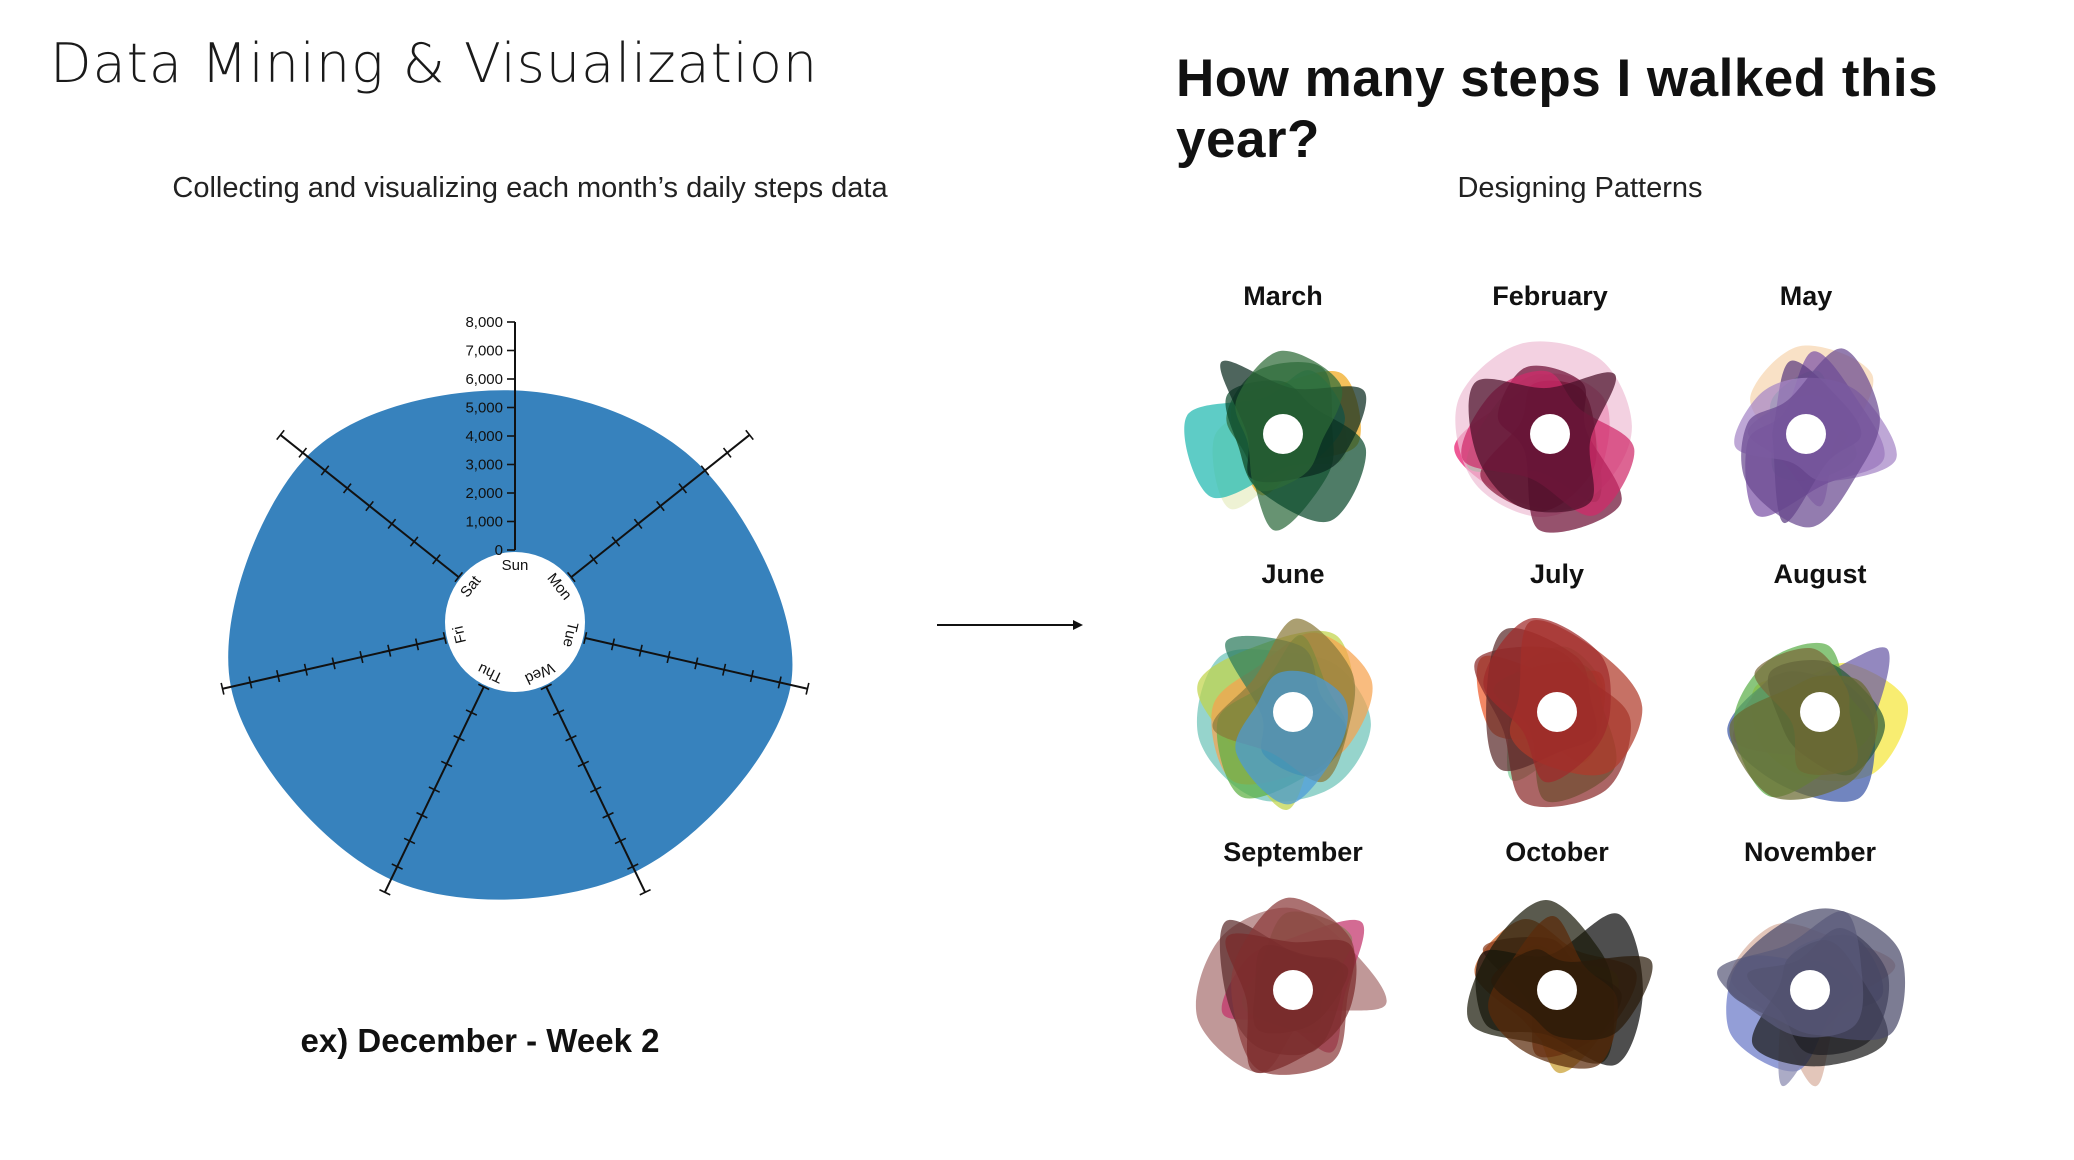 This screenshot has height=1160, width=2074. I want to click on month-label: May, so click(1806, 296).